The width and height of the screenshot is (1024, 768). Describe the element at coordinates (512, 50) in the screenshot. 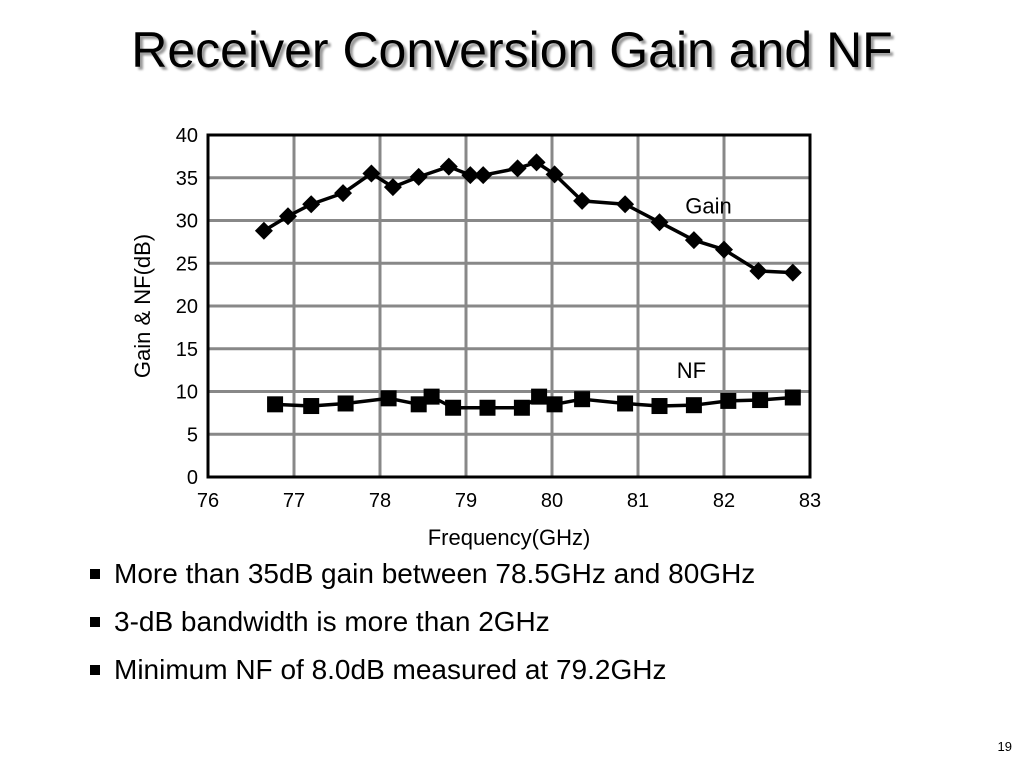

I see `slide-title: Receiver Conversion Gain and NF` at that location.